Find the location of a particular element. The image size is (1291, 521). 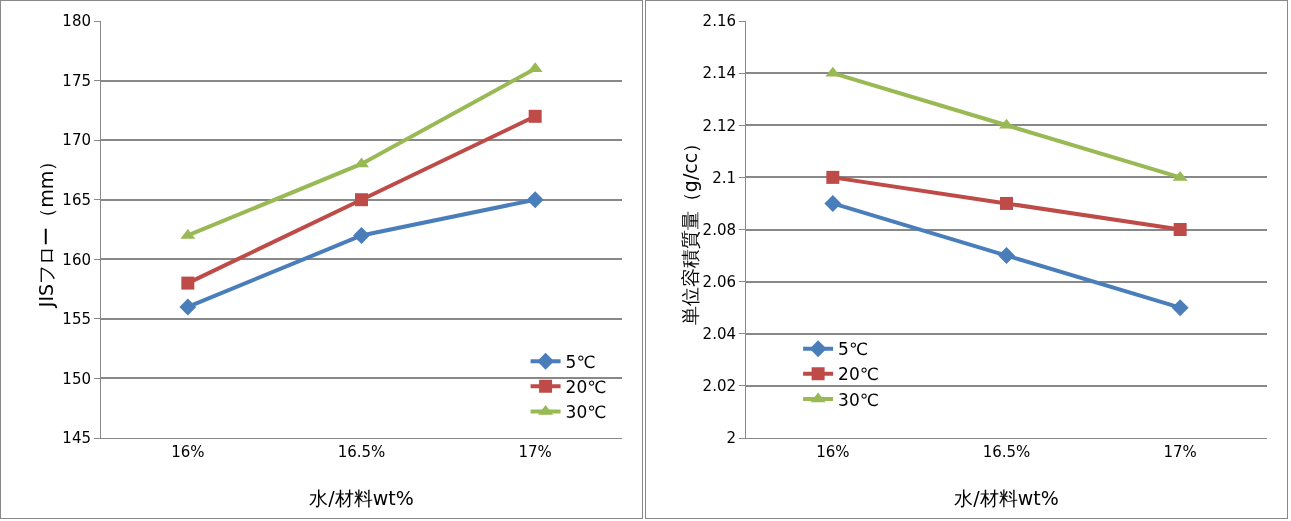

y-tick-label: 150 is located at coordinates (76, 378).